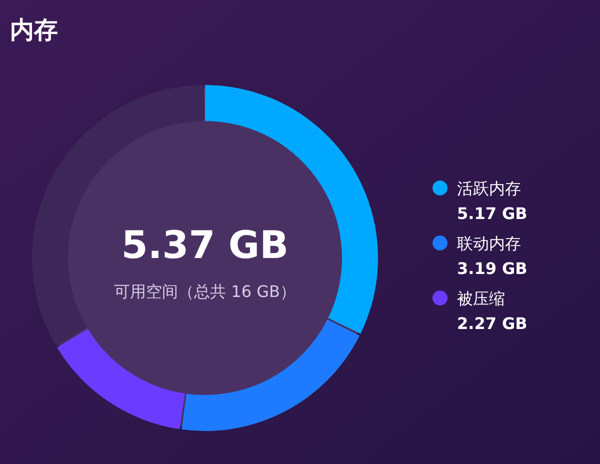 Image resolution: width=600 pixels, height=464 pixels. What do you see at coordinates (489, 188) in the screenshot?
I see `legend-label: 活跃内存` at bounding box center [489, 188].